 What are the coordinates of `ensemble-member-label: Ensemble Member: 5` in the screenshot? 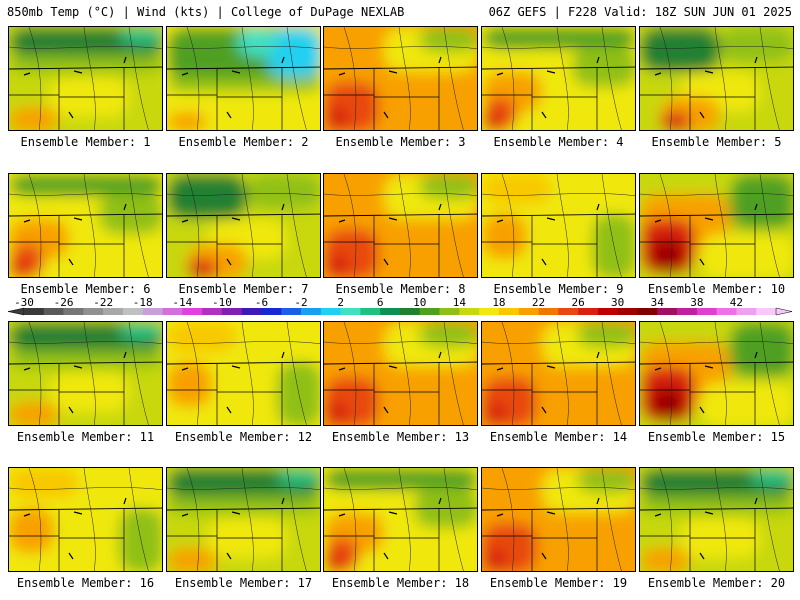 It's located at (716, 142).